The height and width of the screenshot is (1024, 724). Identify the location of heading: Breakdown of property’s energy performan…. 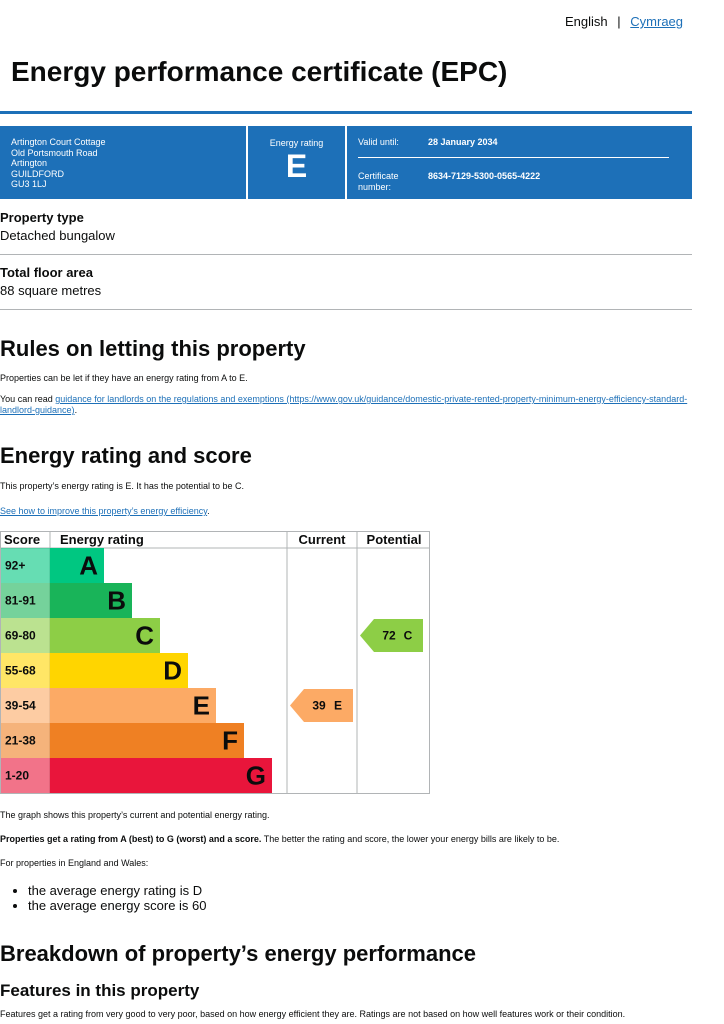
(238, 953).